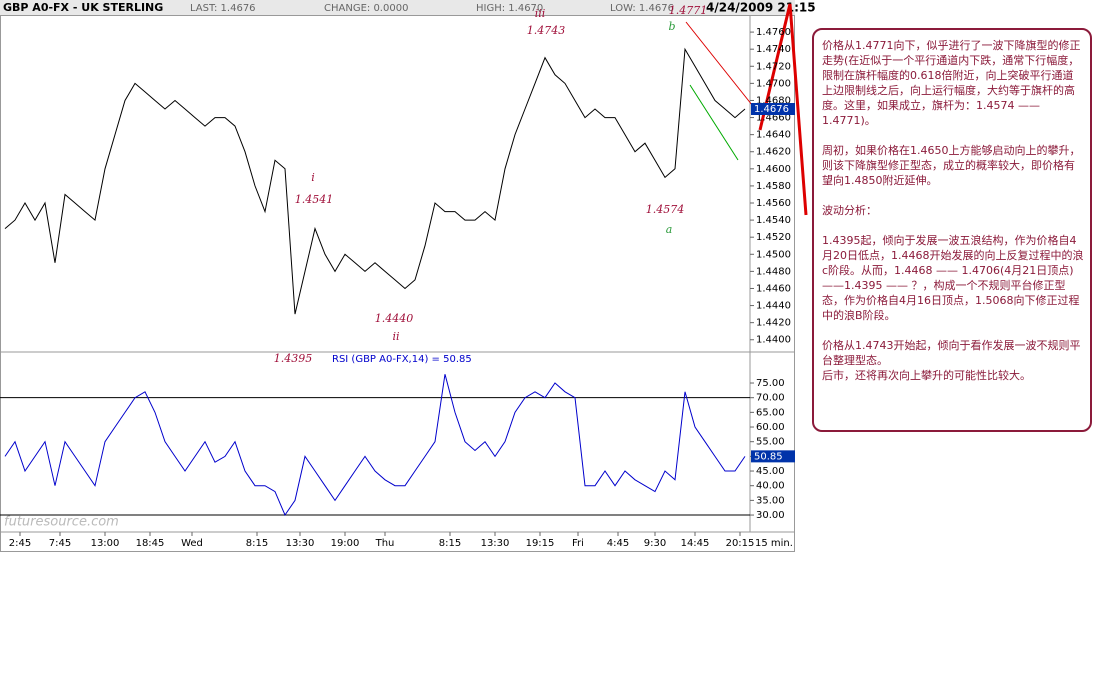 The image size is (1095, 696). Describe the element at coordinates (773, 288) in the screenshot. I see `y-tick-label: 1.4460` at that location.